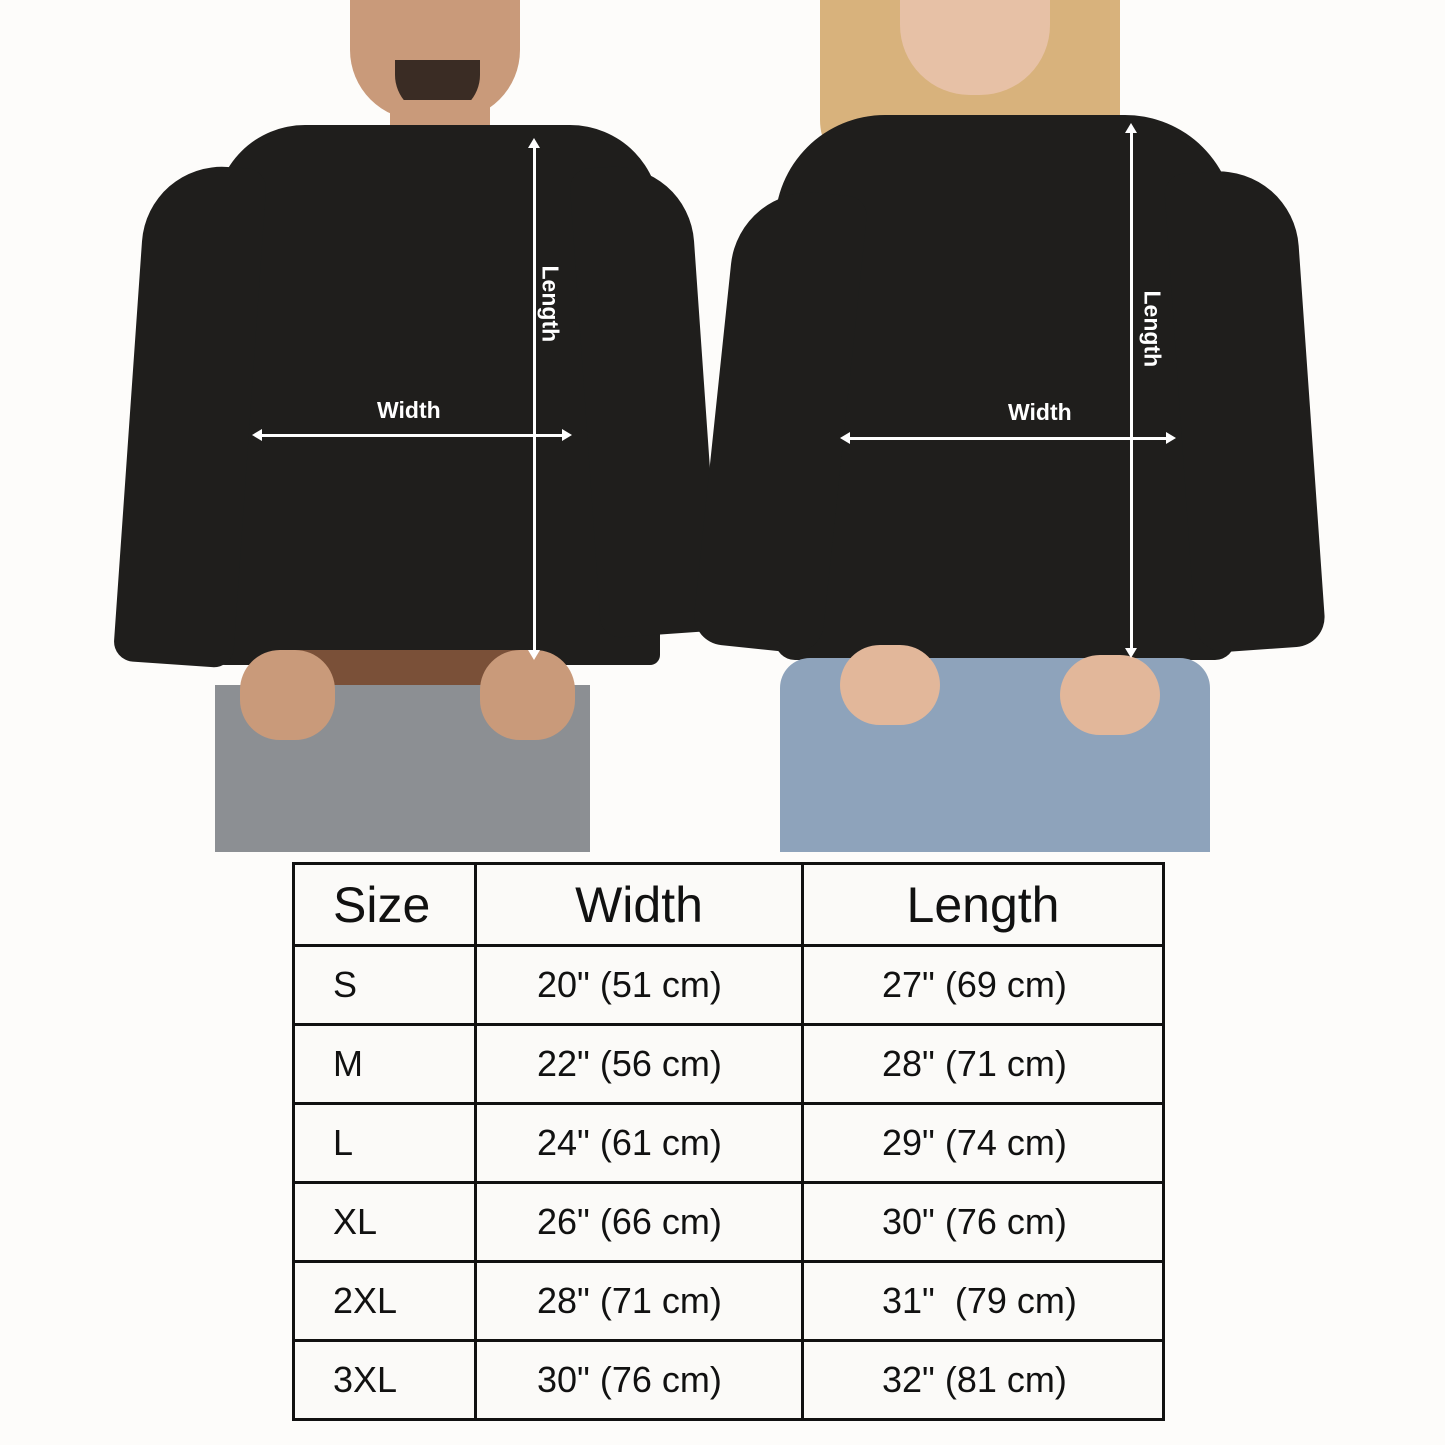  Describe the element at coordinates (411, 435) in the screenshot. I see `man-width-arrow` at that location.